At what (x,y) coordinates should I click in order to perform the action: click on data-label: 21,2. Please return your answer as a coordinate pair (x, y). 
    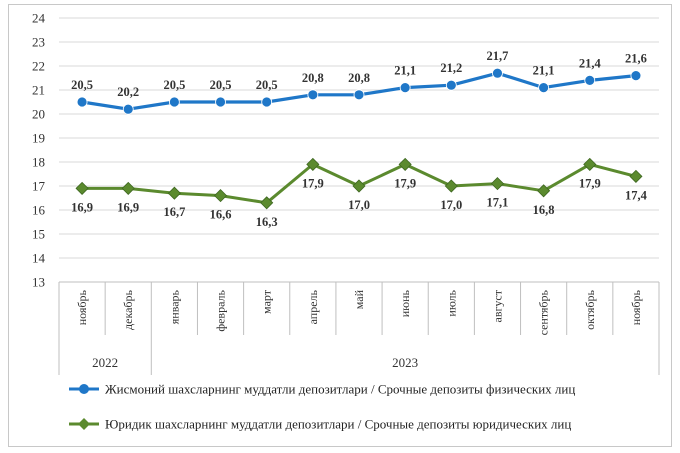
    Looking at the image, I should click on (451, 68).